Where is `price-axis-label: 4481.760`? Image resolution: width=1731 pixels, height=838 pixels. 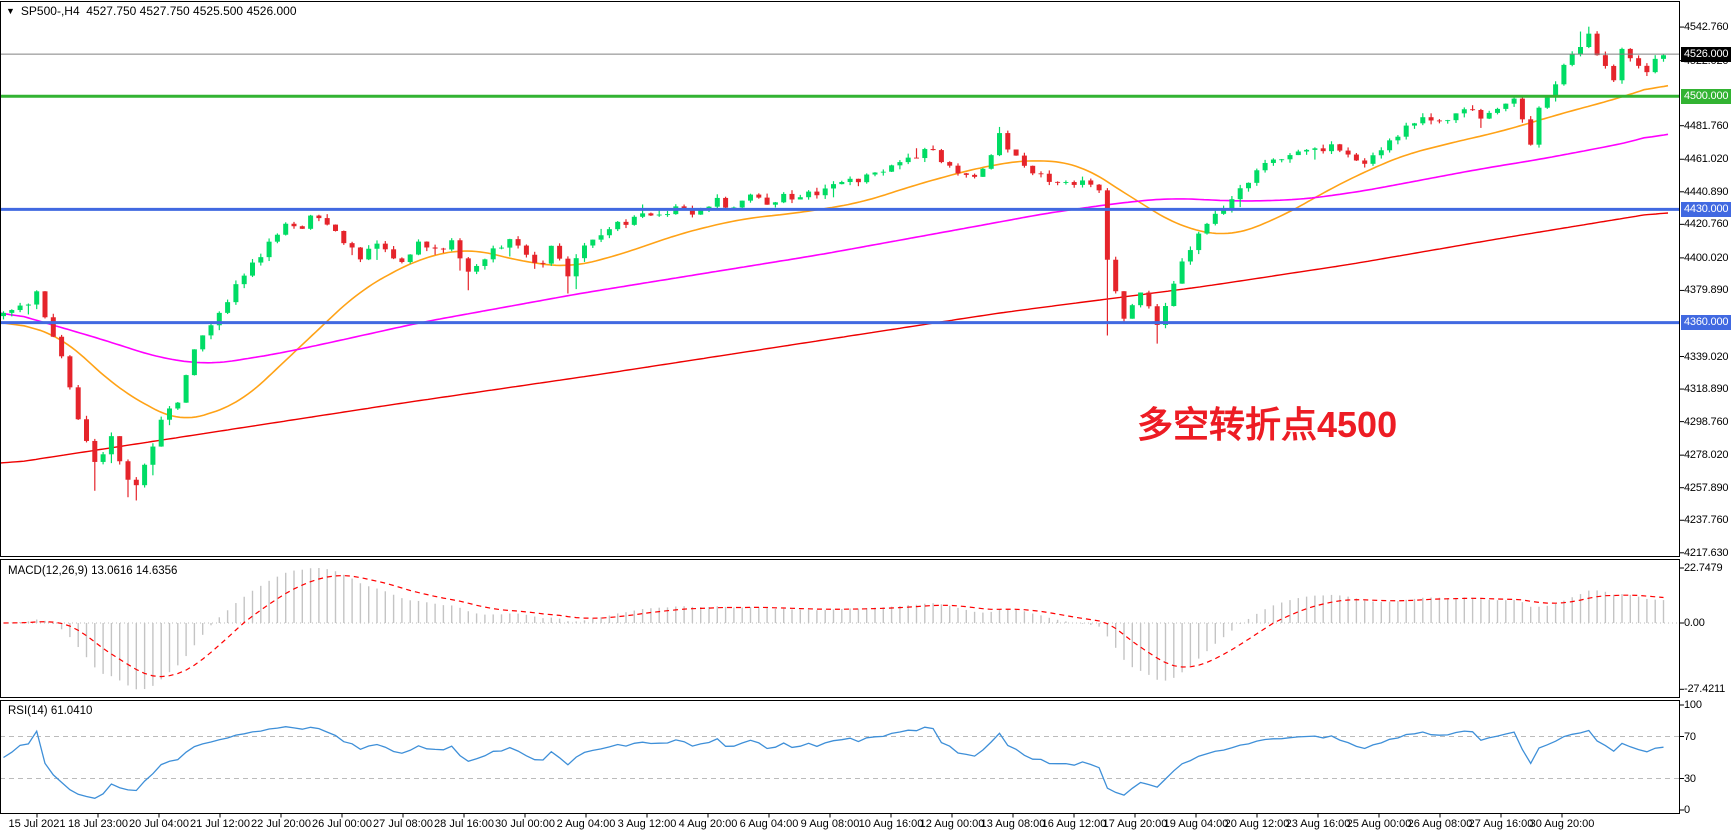 price-axis-label: 4481.760 is located at coordinates (1706, 125).